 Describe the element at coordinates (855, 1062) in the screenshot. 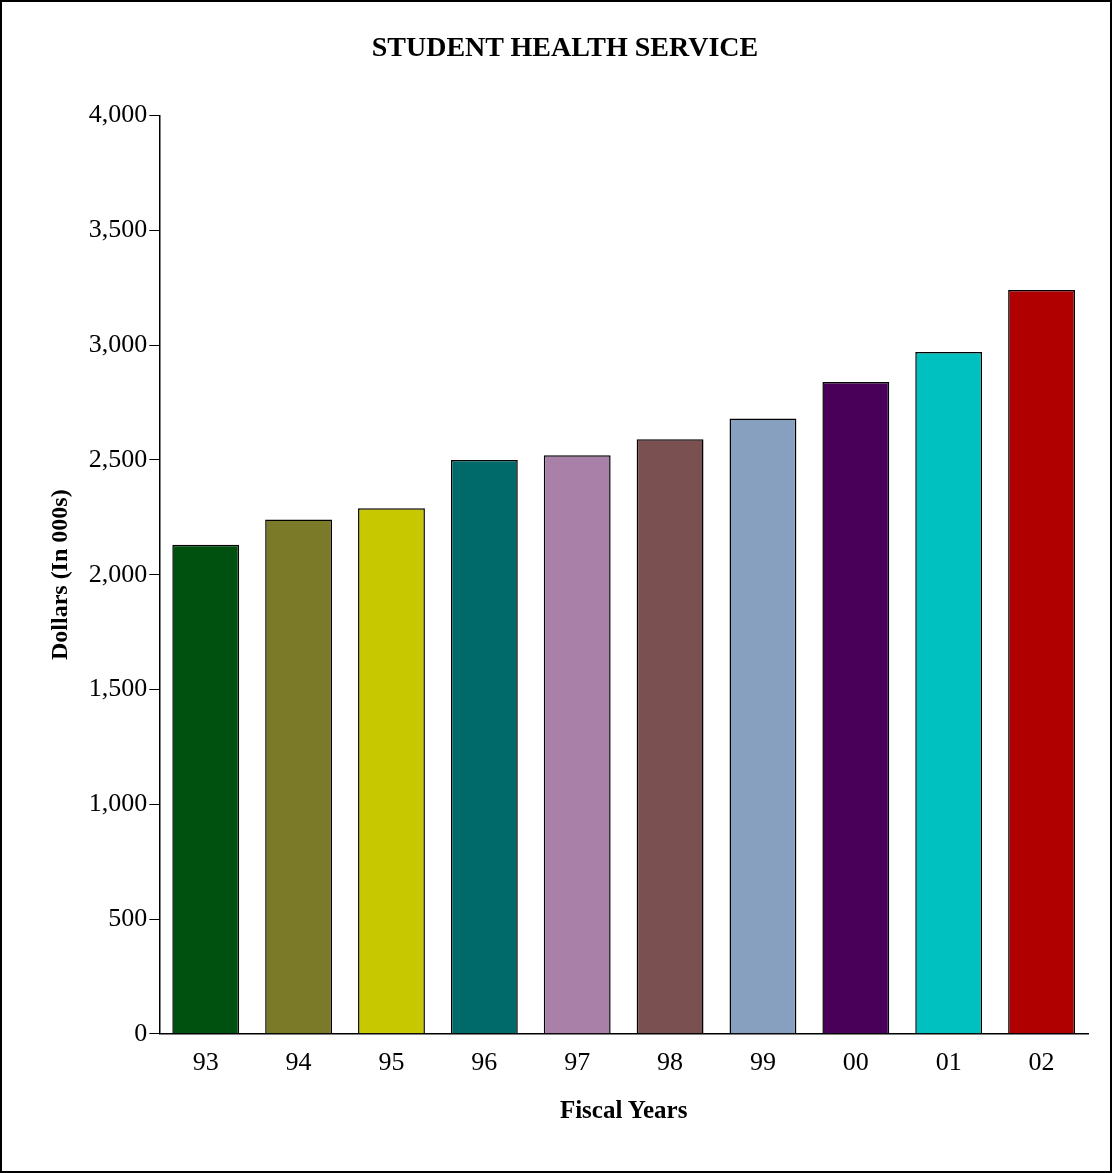

I see `x-tick-label: 00` at that location.